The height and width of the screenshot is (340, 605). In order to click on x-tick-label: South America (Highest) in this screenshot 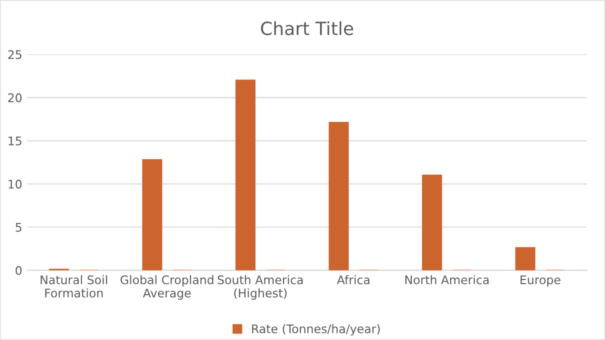, I will do `click(260, 287)`.